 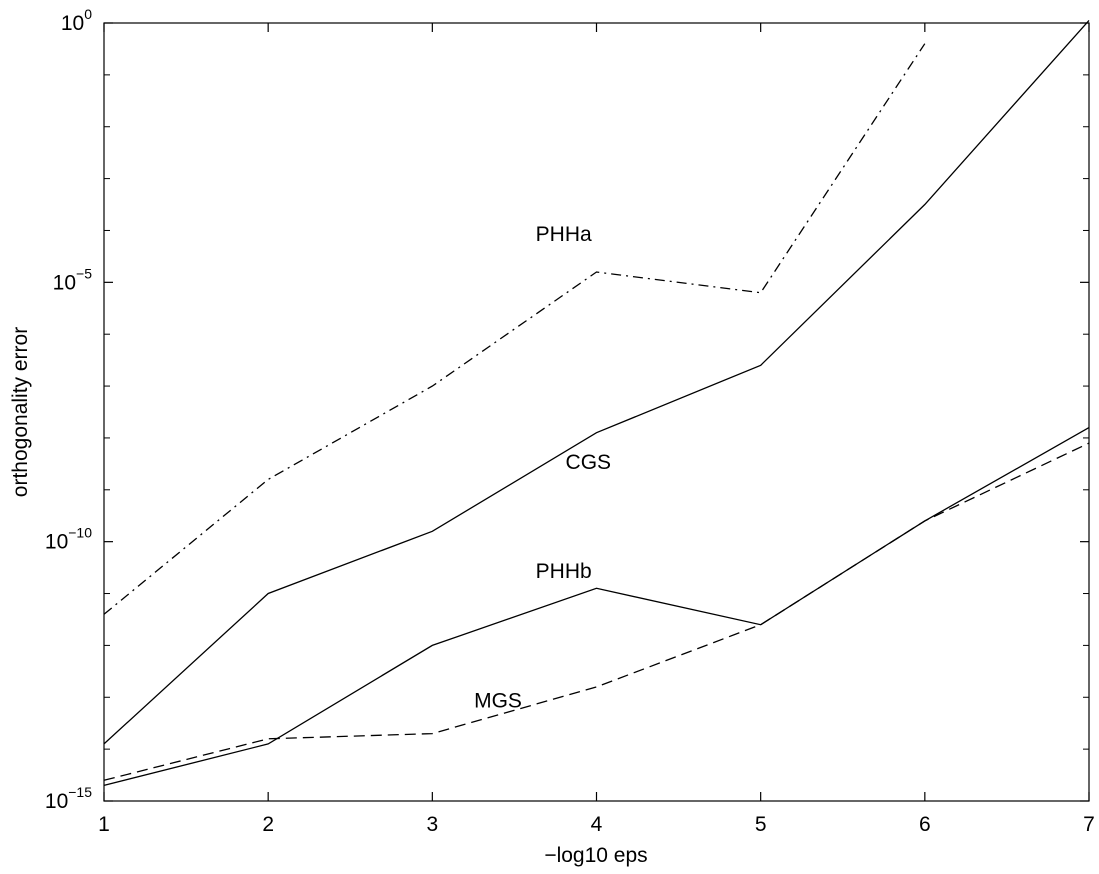 I want to click on y-tick-label: 10⁻⁵, so click(x=73, y=279).